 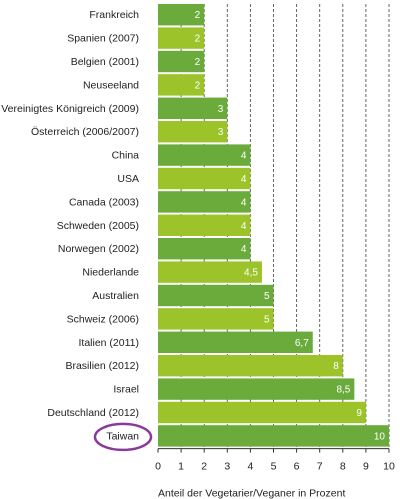 I want to click on category-label: Taiwan, so click(x=122, y=436).